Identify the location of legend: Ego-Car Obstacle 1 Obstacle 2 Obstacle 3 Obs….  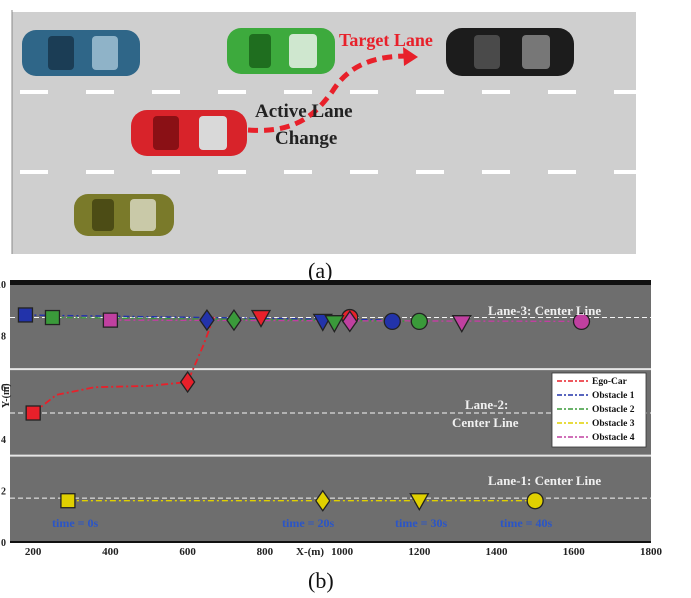
(599, 410).